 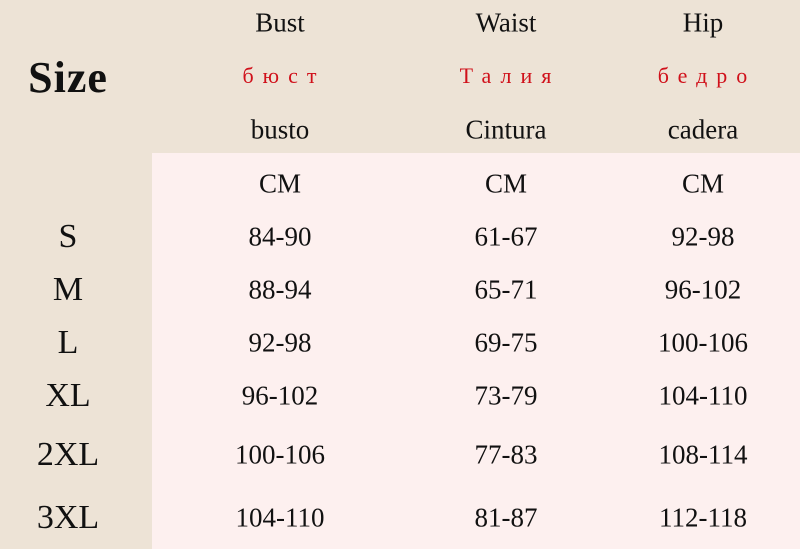 I want to click on column-header-ru: бюст, so click(x=284, y=75).